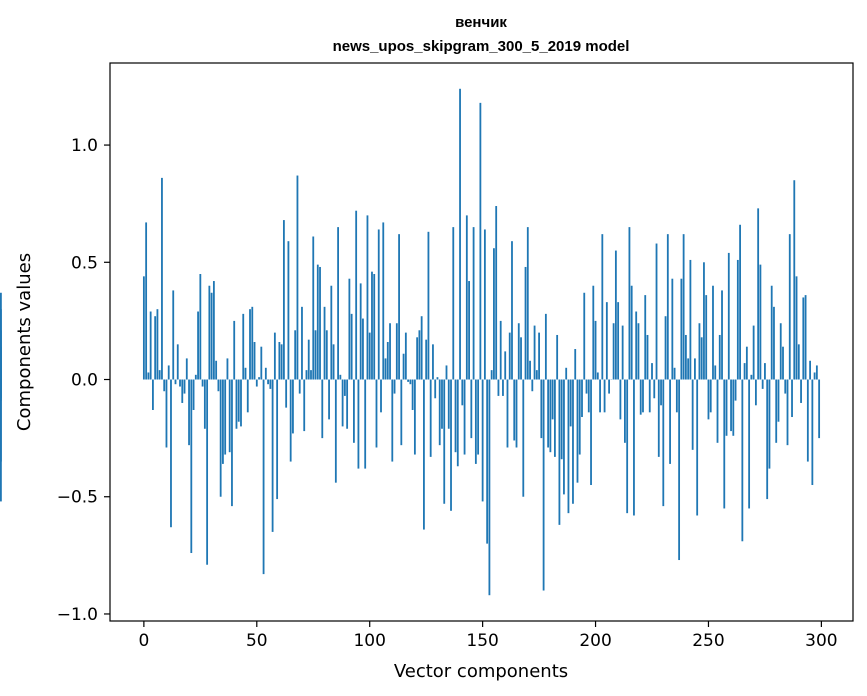 The image size is (867, 696). I want to click on y-tick-label: −0.5, so click(77, 498).